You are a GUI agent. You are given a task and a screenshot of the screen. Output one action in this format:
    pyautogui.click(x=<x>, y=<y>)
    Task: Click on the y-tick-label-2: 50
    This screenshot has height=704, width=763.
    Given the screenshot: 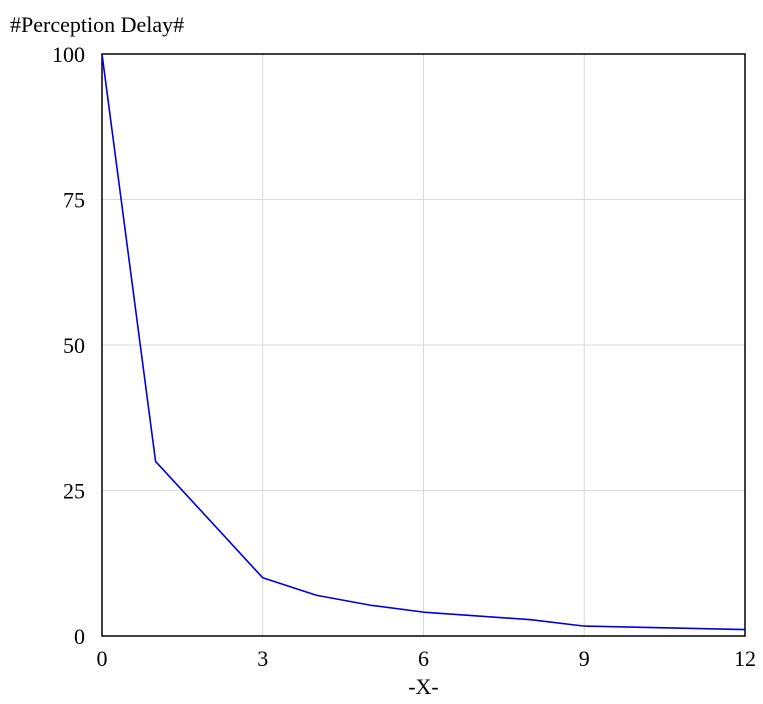 What is the action you would take?
    pyautogui.click(x=74, y=345)
    